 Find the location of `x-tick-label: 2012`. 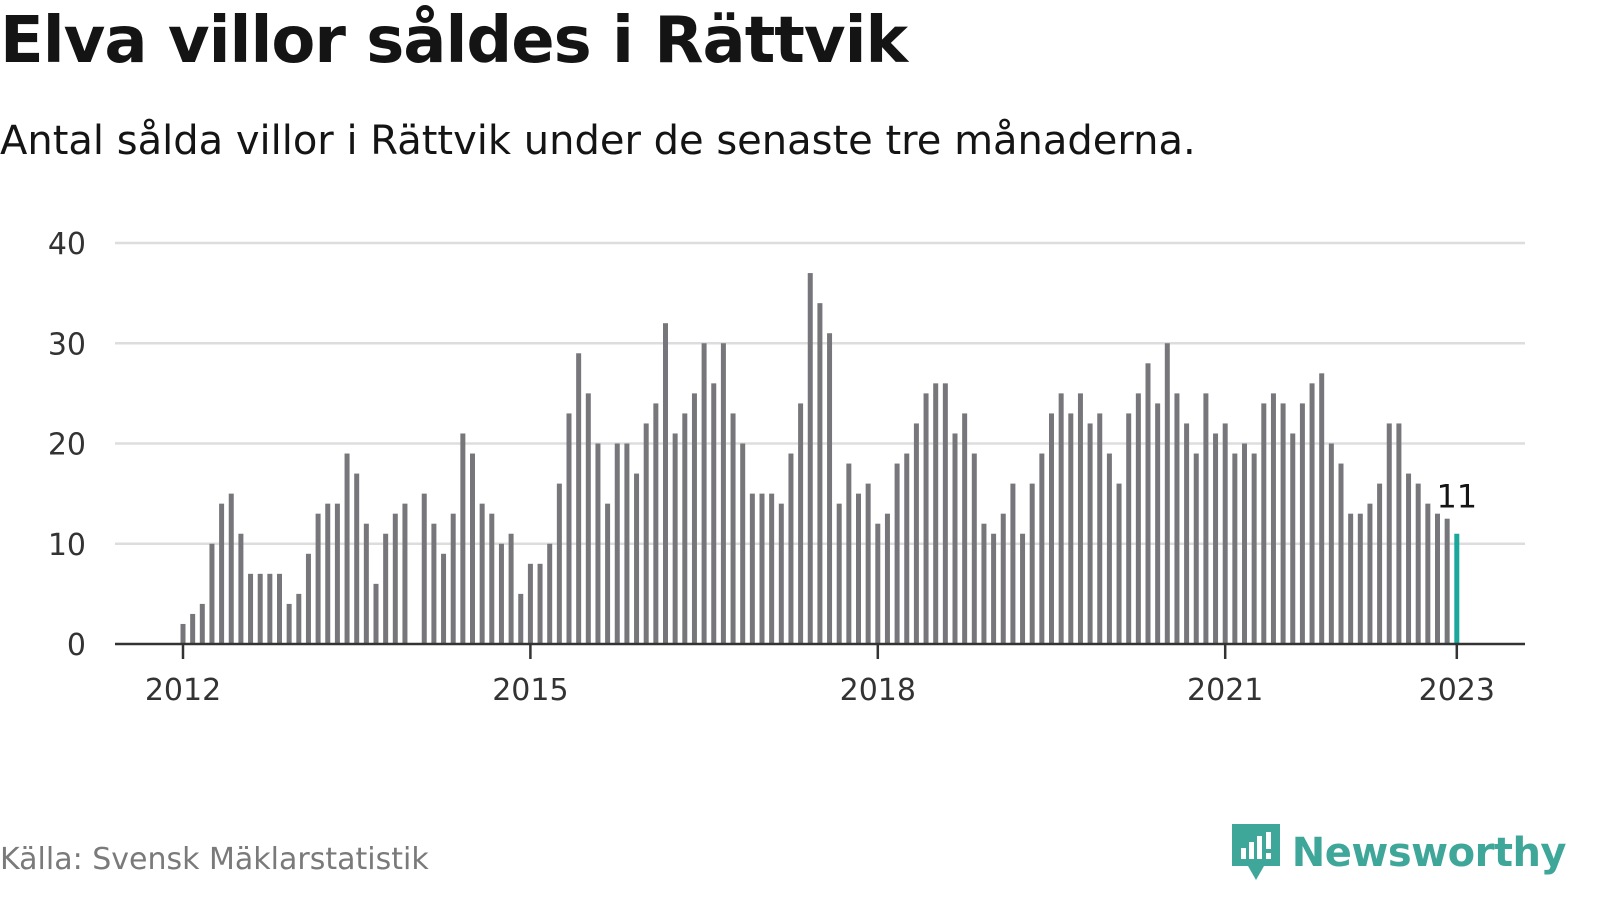

x-tick-label: 2012 is located at coordinates (183, 690).